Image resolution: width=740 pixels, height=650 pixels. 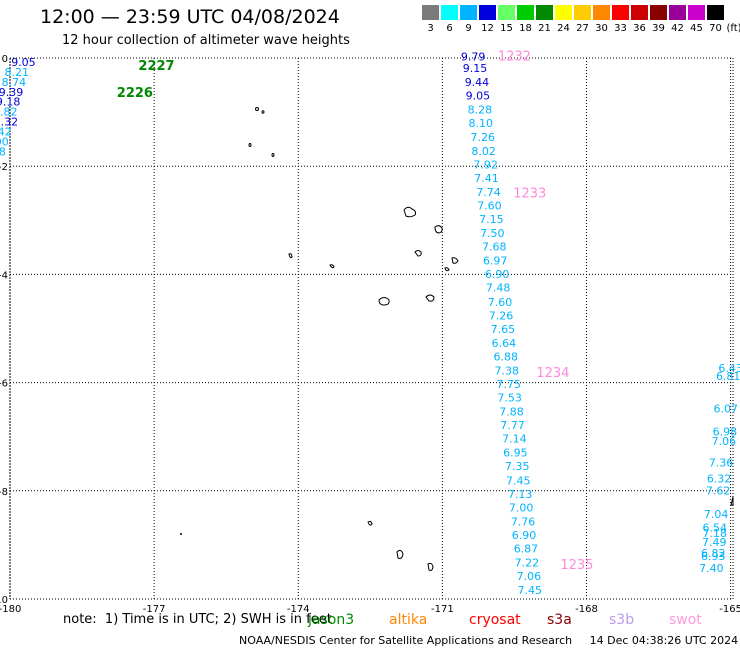 I want to click on wave-height-value: 7.76, so click(x=523, y=521).